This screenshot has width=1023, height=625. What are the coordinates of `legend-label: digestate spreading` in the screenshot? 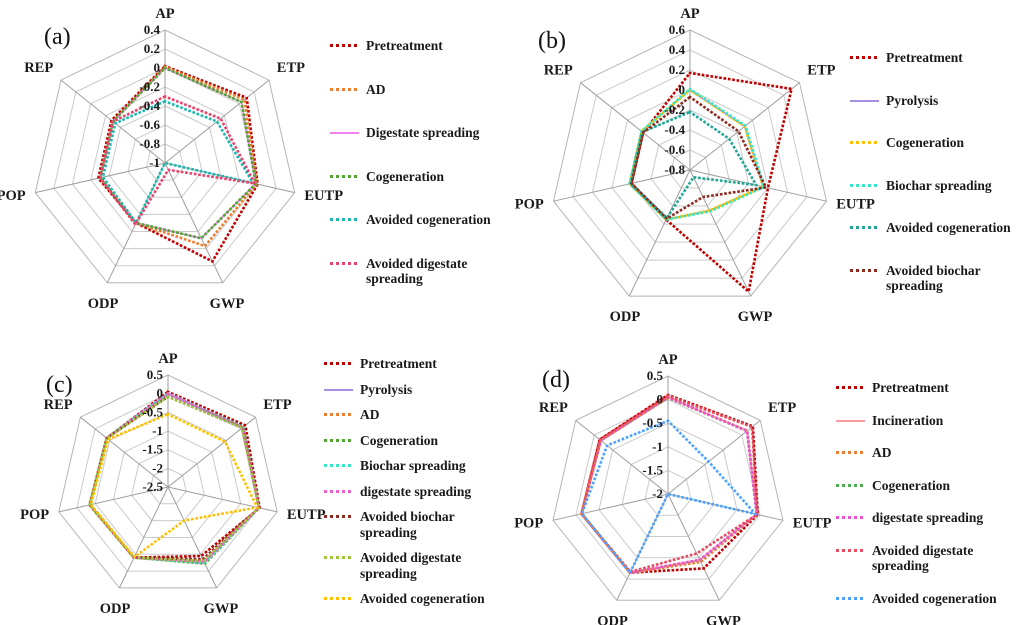 It's located at (416, 491).